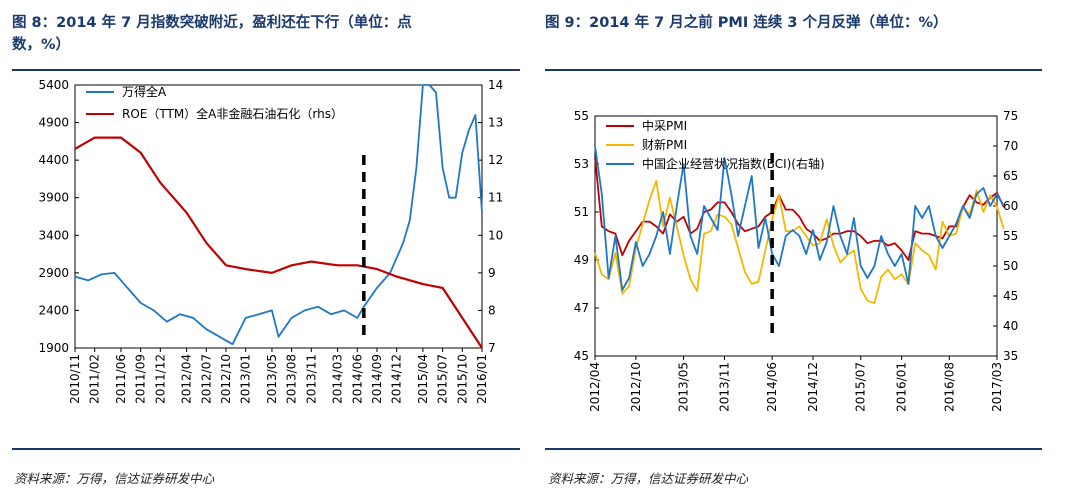 This screenshot has height=498, width=1080. Describe the element at coordinates (492, 273) in the screenshot. I see `y2-tick-label: 9` at that location.